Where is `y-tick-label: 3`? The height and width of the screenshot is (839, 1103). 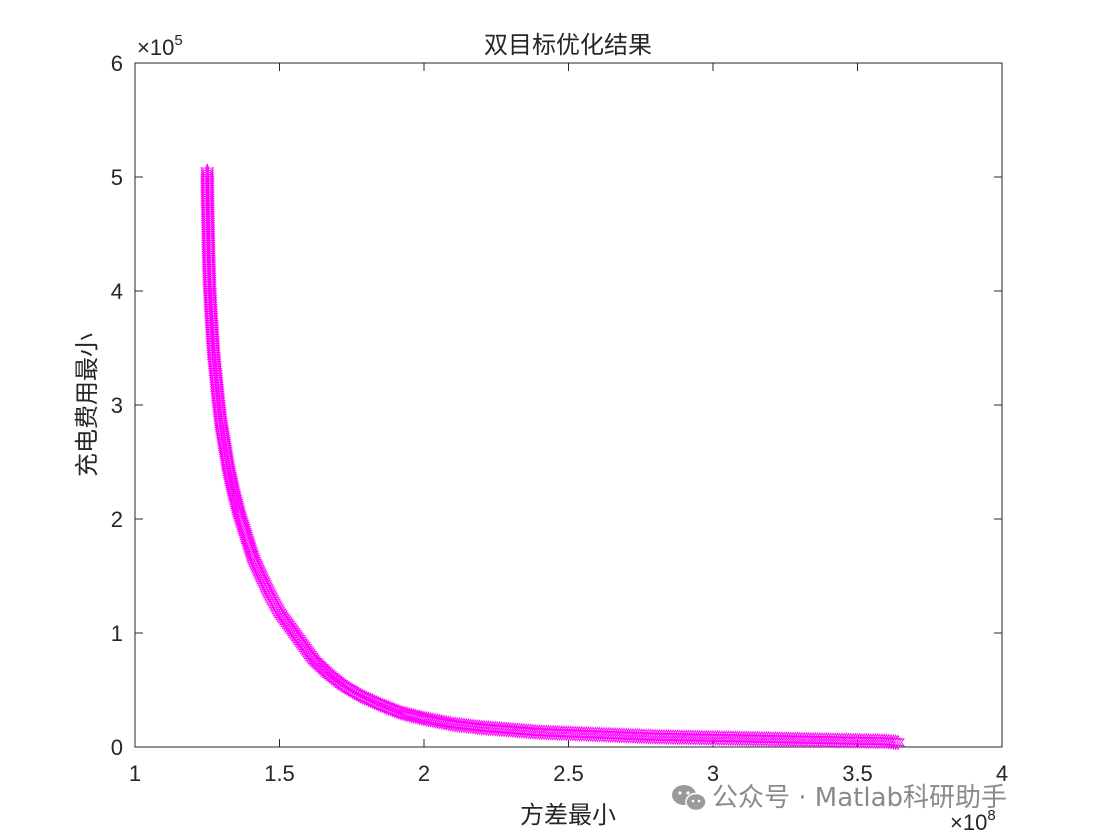
y-tick-label: 3 is located at coordinates (117, 405).